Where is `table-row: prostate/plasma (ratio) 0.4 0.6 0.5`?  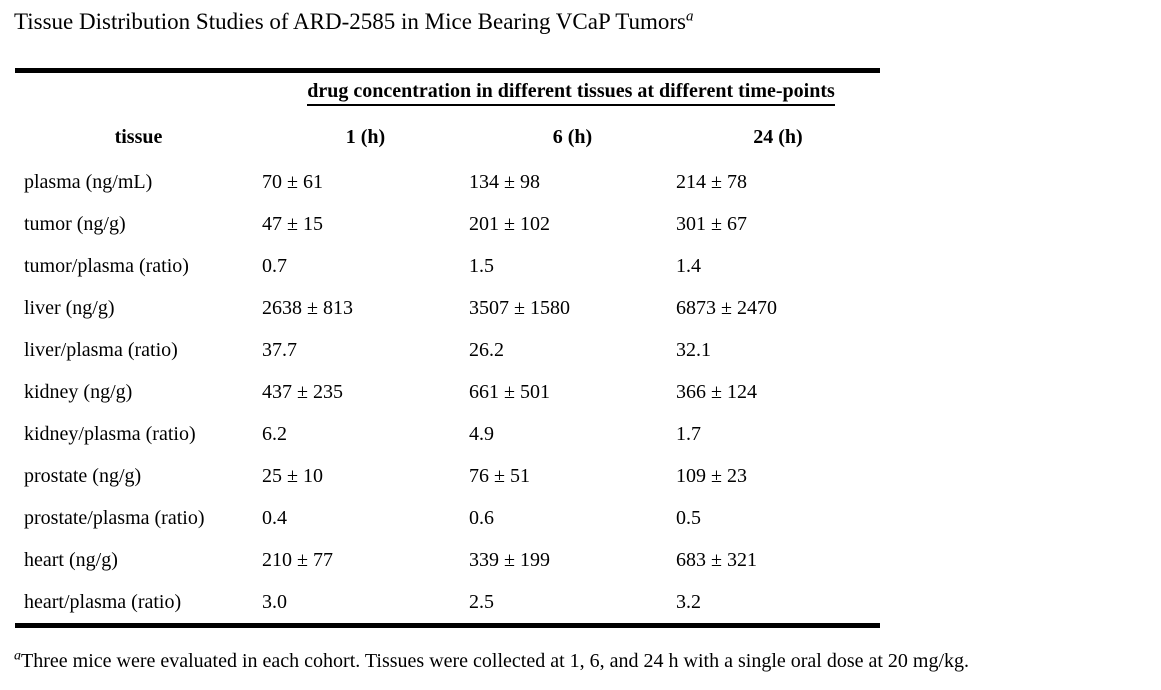
table-row: prostate/plasma (ratio) 0.4 0.6 0.5 is located at coordinates (447, 518).